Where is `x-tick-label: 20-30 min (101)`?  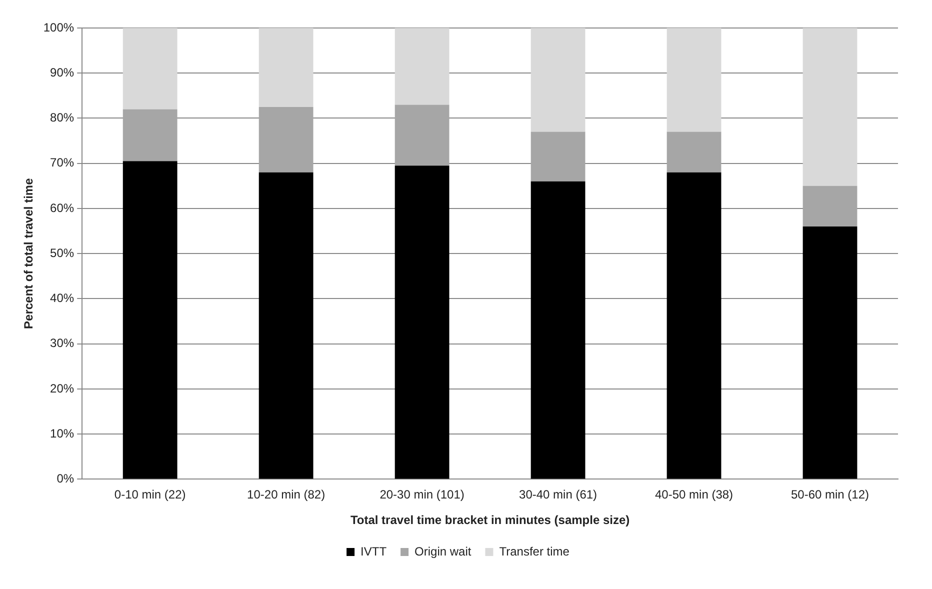 x-tick-label: 20-30 min (101) is located at coordinates (422, 495).